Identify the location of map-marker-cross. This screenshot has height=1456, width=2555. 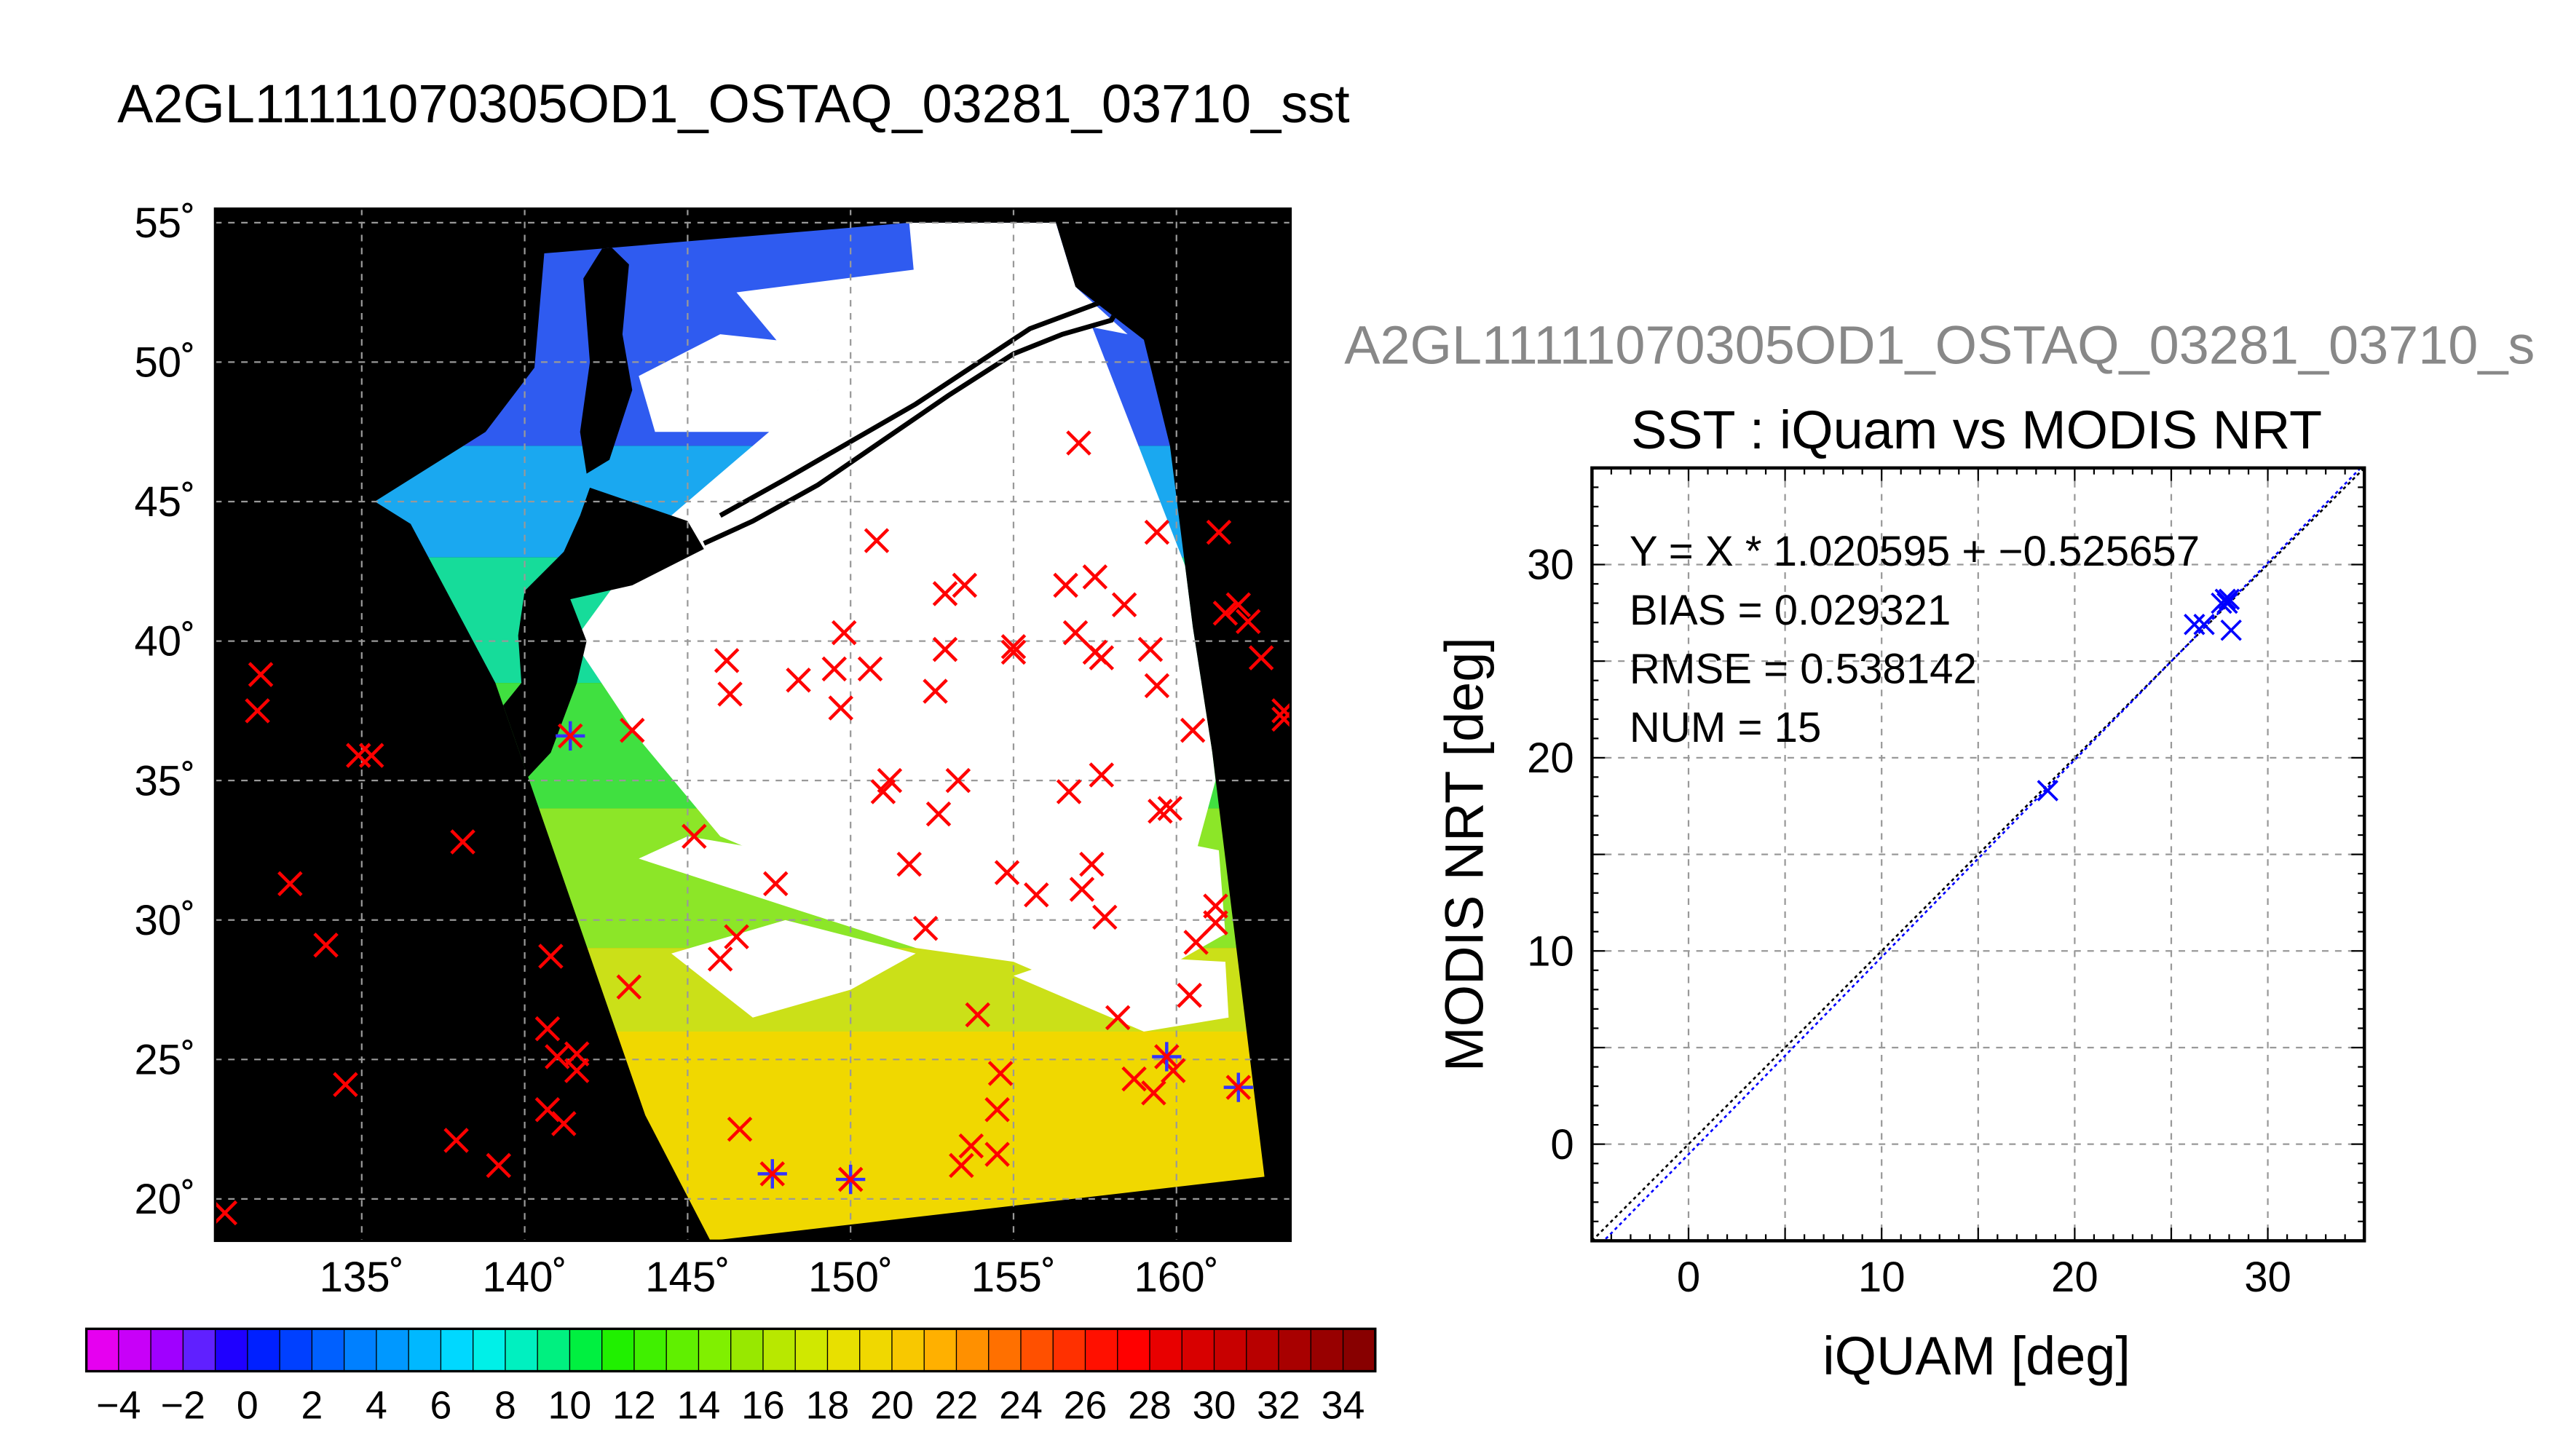
(1238, 1087).